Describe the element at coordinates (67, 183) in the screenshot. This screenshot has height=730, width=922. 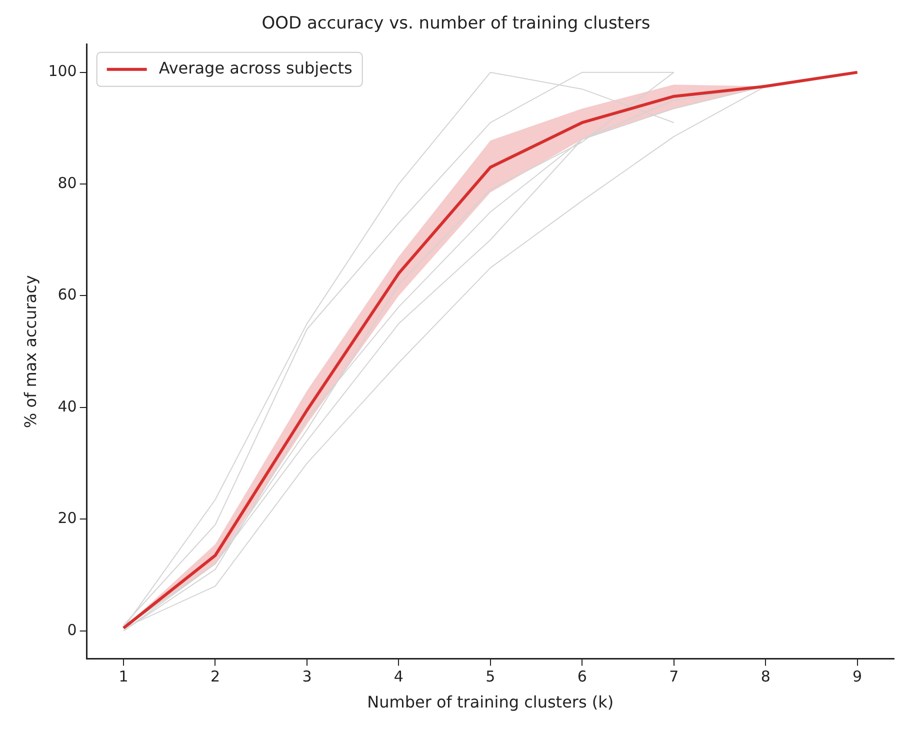
I see `y-tick-label: 80` at that location.